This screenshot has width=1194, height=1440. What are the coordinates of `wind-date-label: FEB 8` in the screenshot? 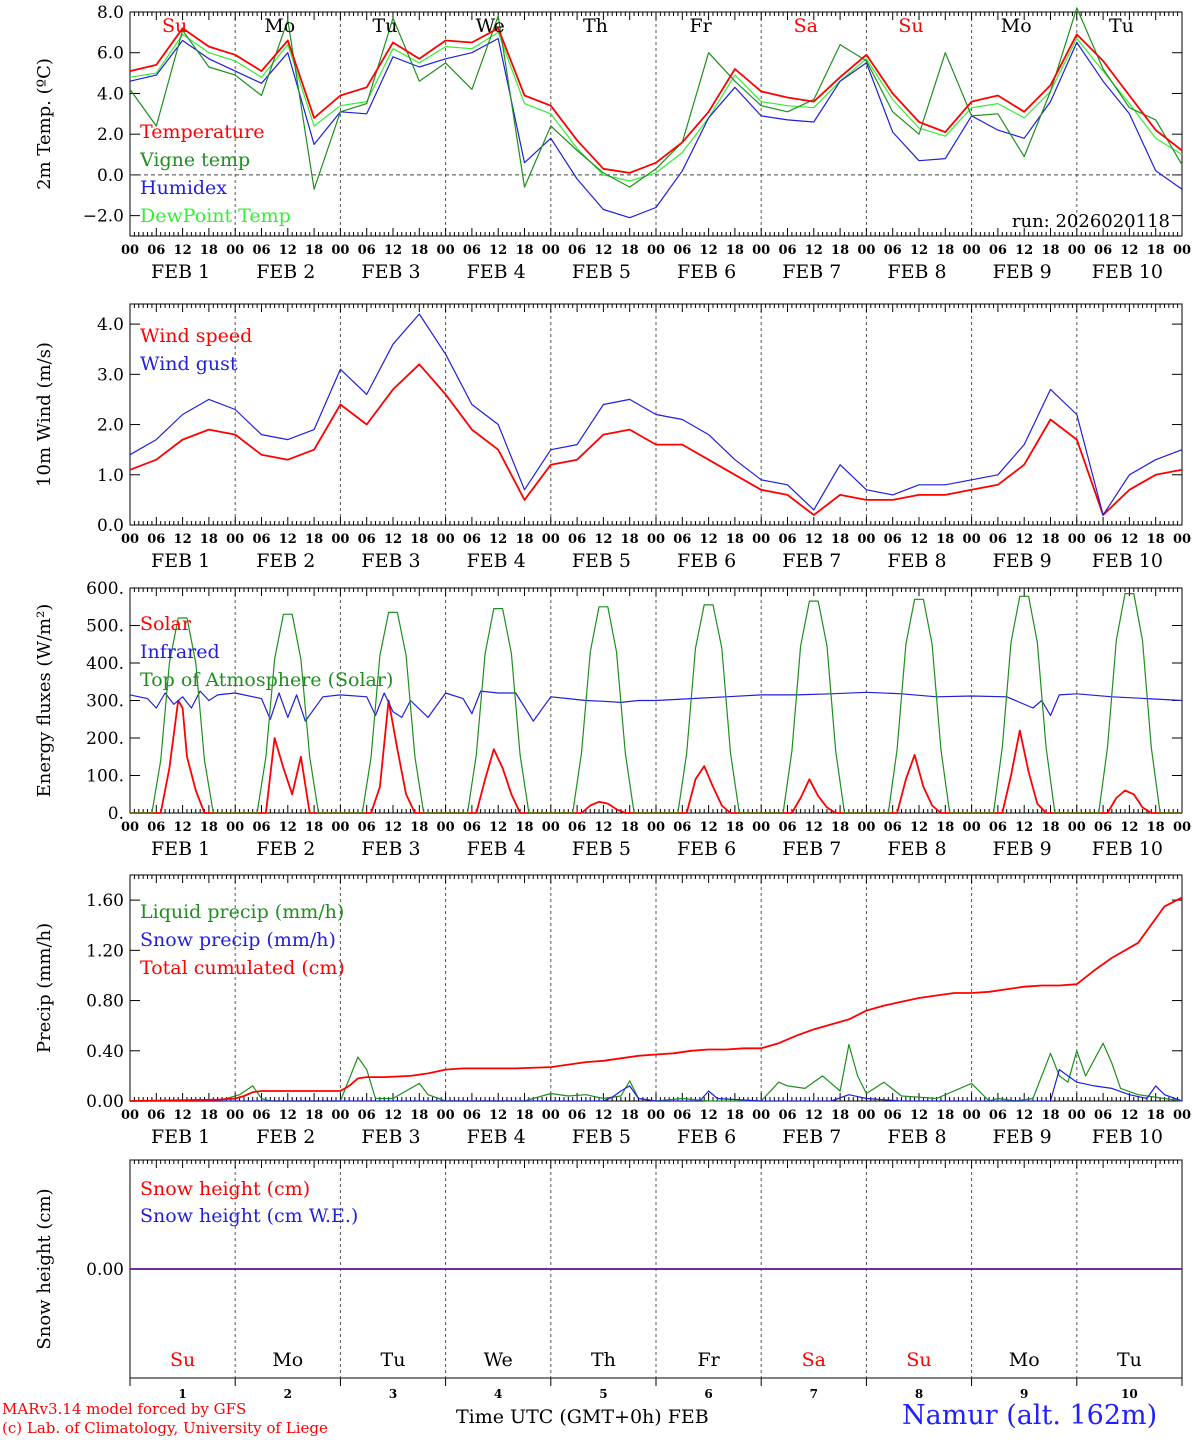 It's located at (916, 561).